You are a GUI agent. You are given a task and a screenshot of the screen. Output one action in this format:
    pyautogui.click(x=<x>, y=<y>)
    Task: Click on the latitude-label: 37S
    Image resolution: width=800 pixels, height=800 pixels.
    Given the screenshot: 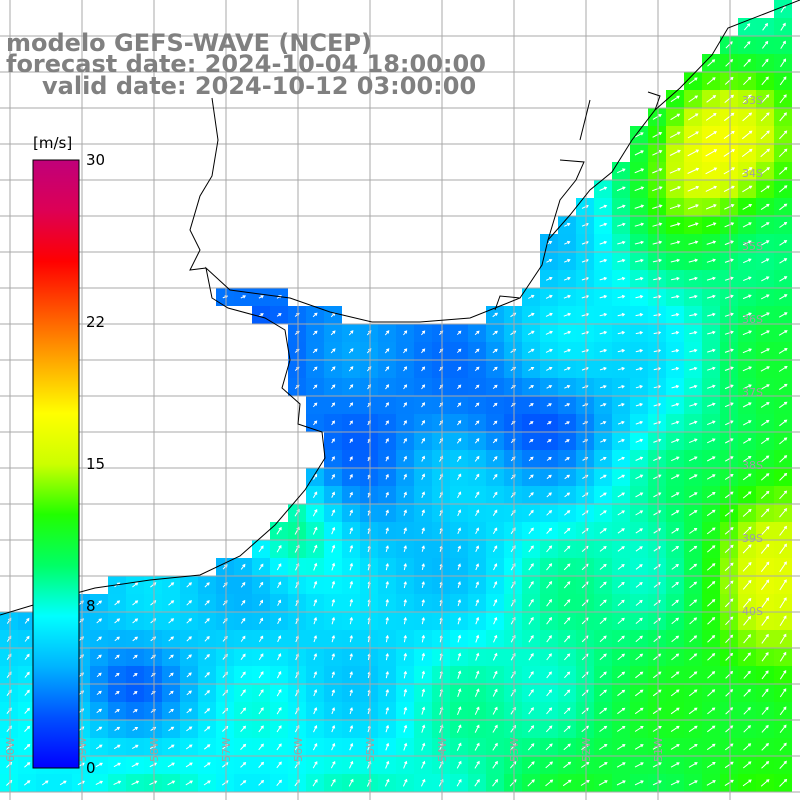 What is the action you would take?
    pyautogui.click(x=752, y=392)
    